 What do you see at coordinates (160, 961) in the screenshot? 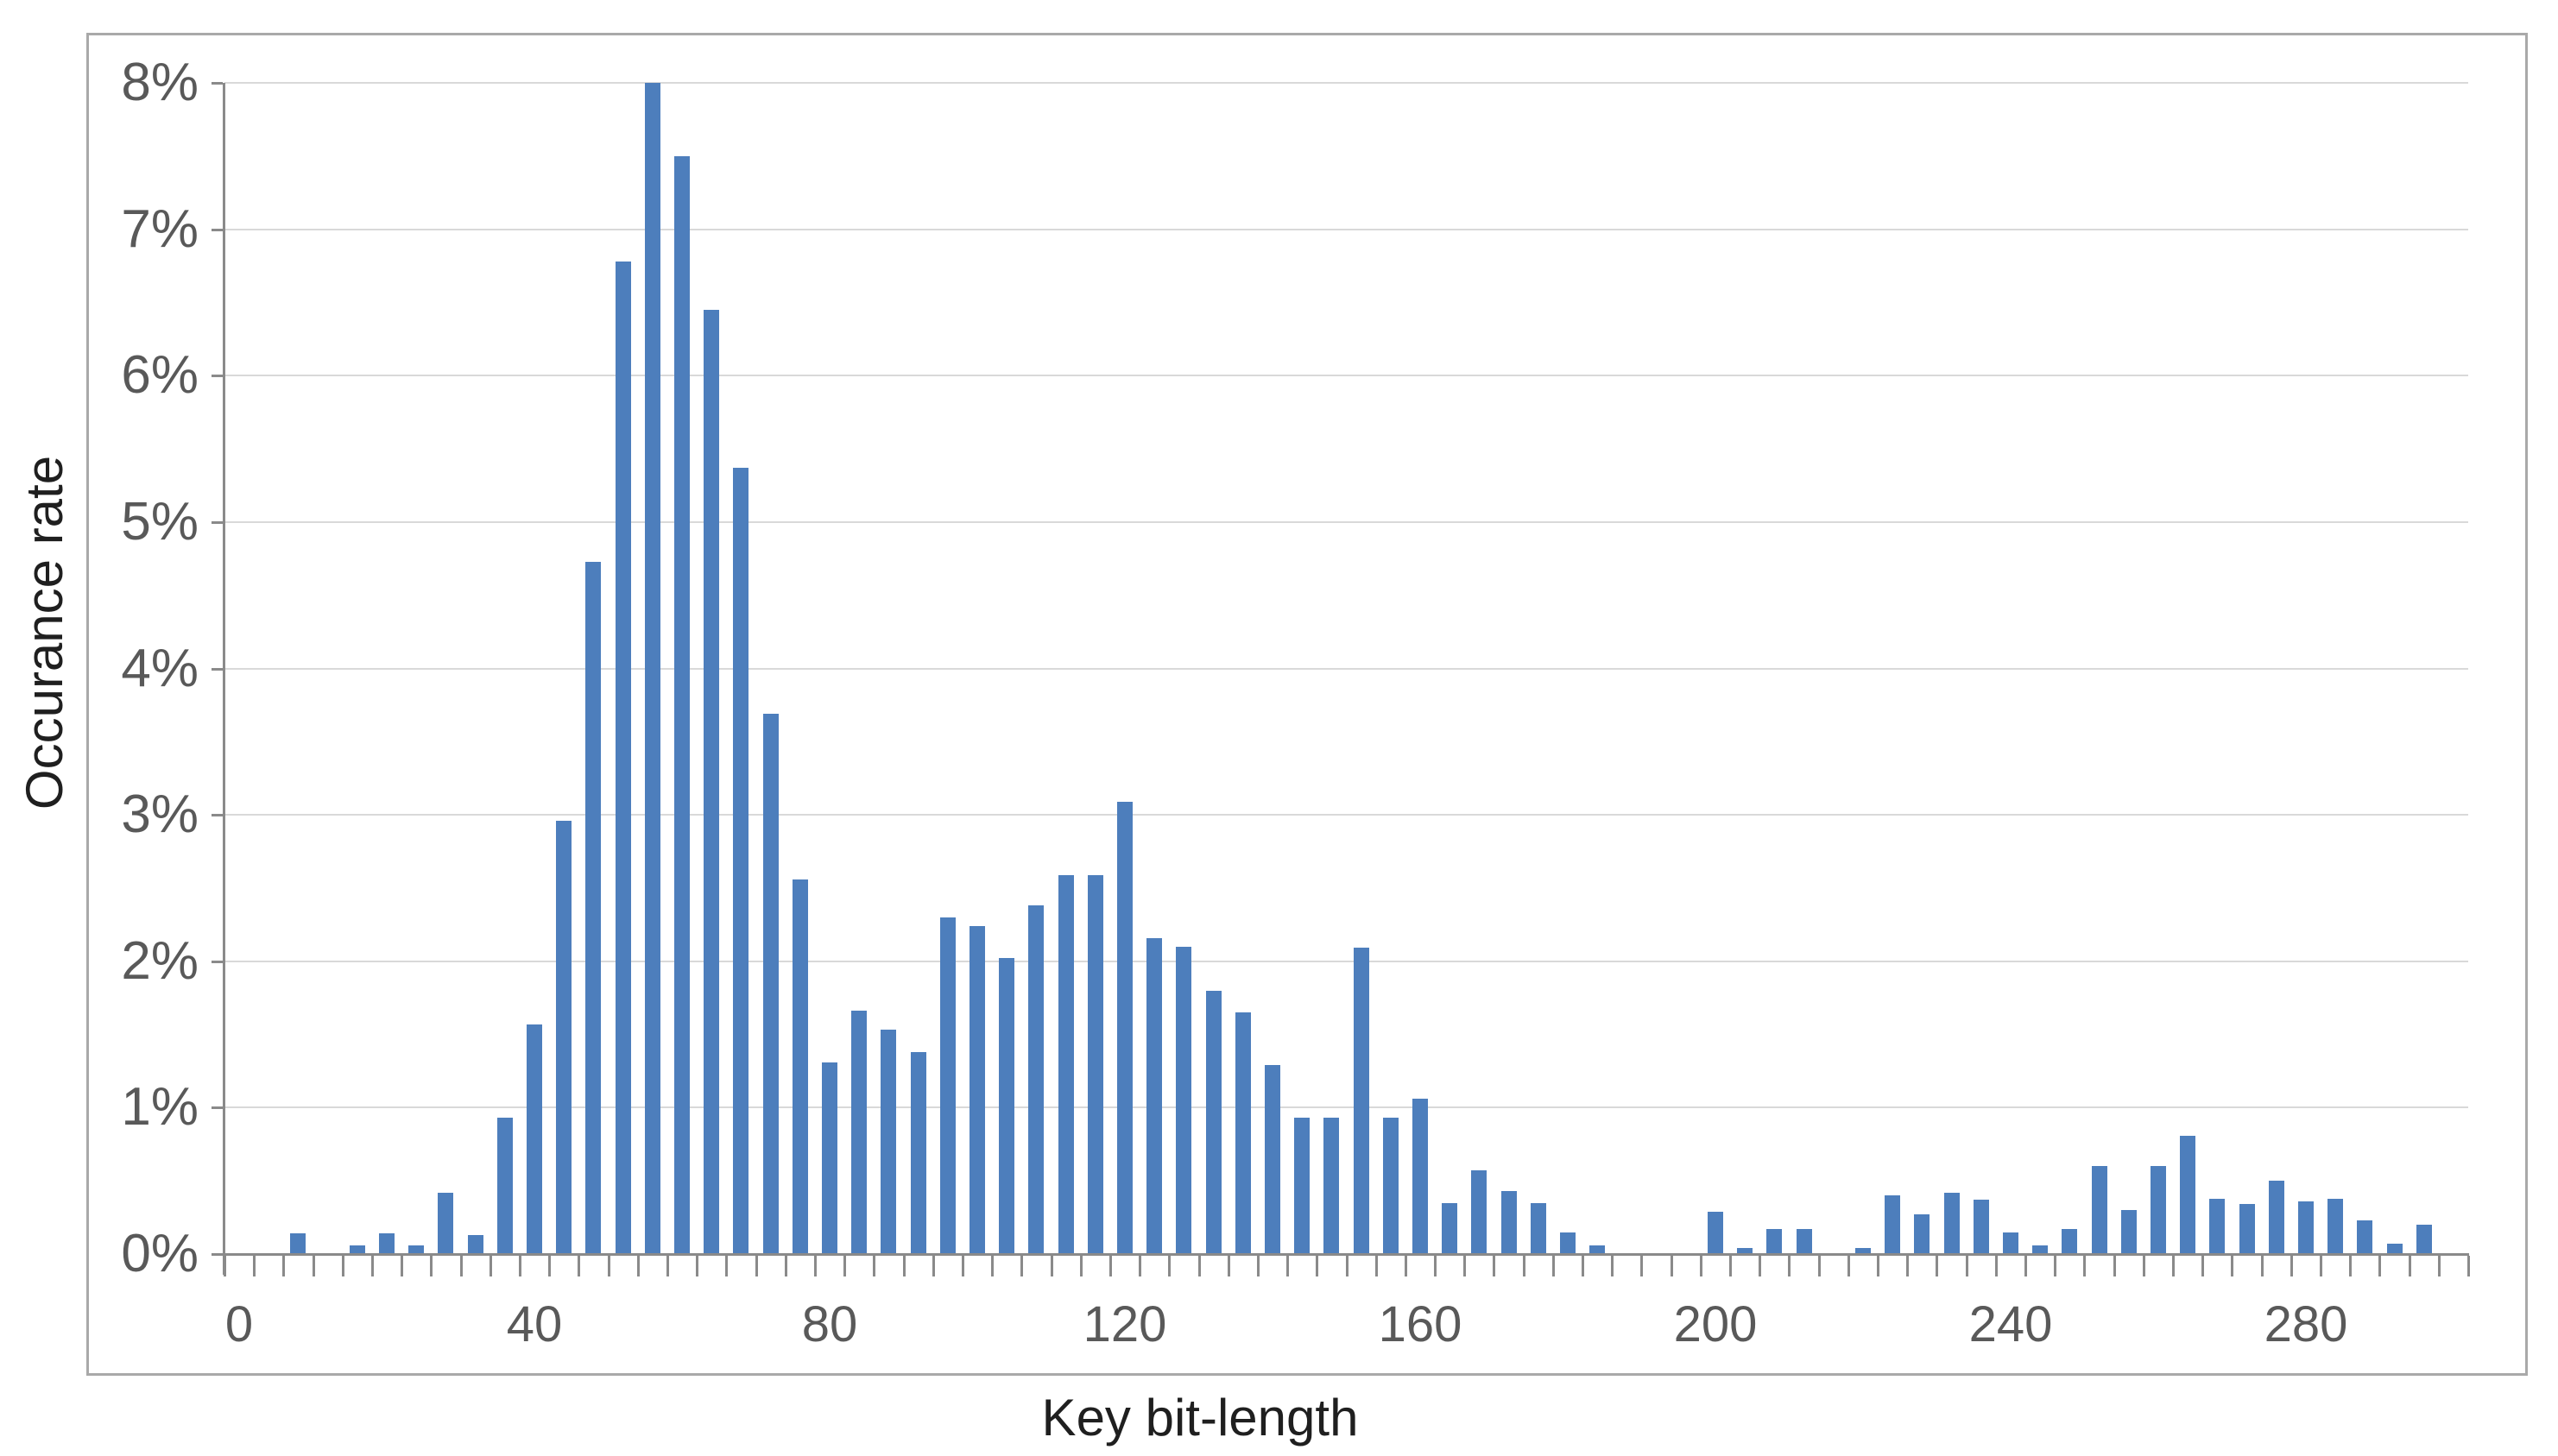
I see `y-tick-label: 2%` at bounding box center [160, 961].